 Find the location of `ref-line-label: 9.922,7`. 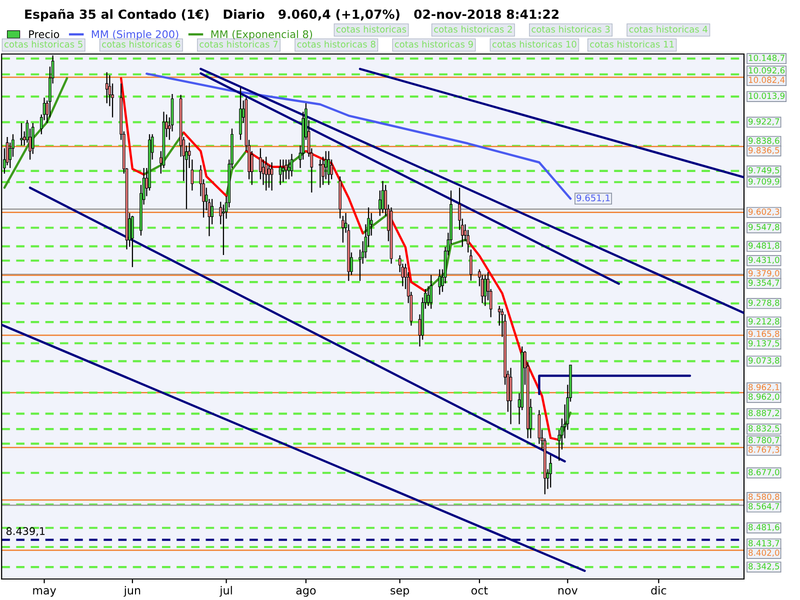

ref-line-label: 9.922,7 is located at coordinates (764, 122).